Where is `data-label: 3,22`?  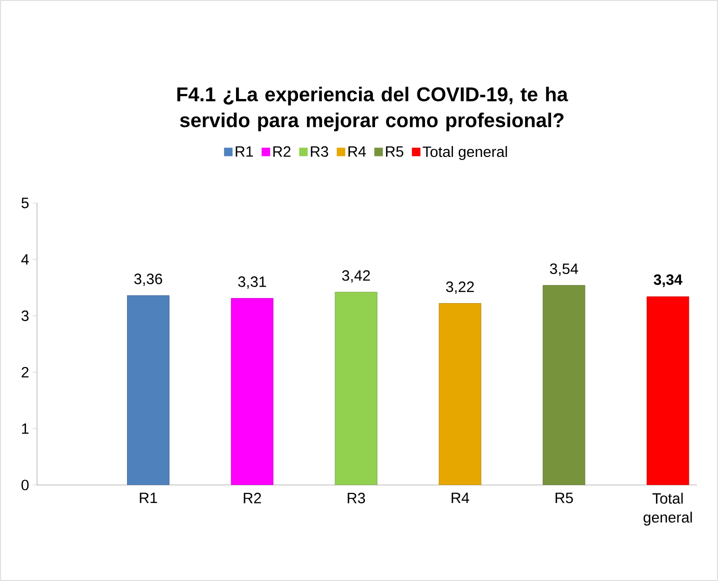 data-label: 3,22 is located at coordinates (460, 288).